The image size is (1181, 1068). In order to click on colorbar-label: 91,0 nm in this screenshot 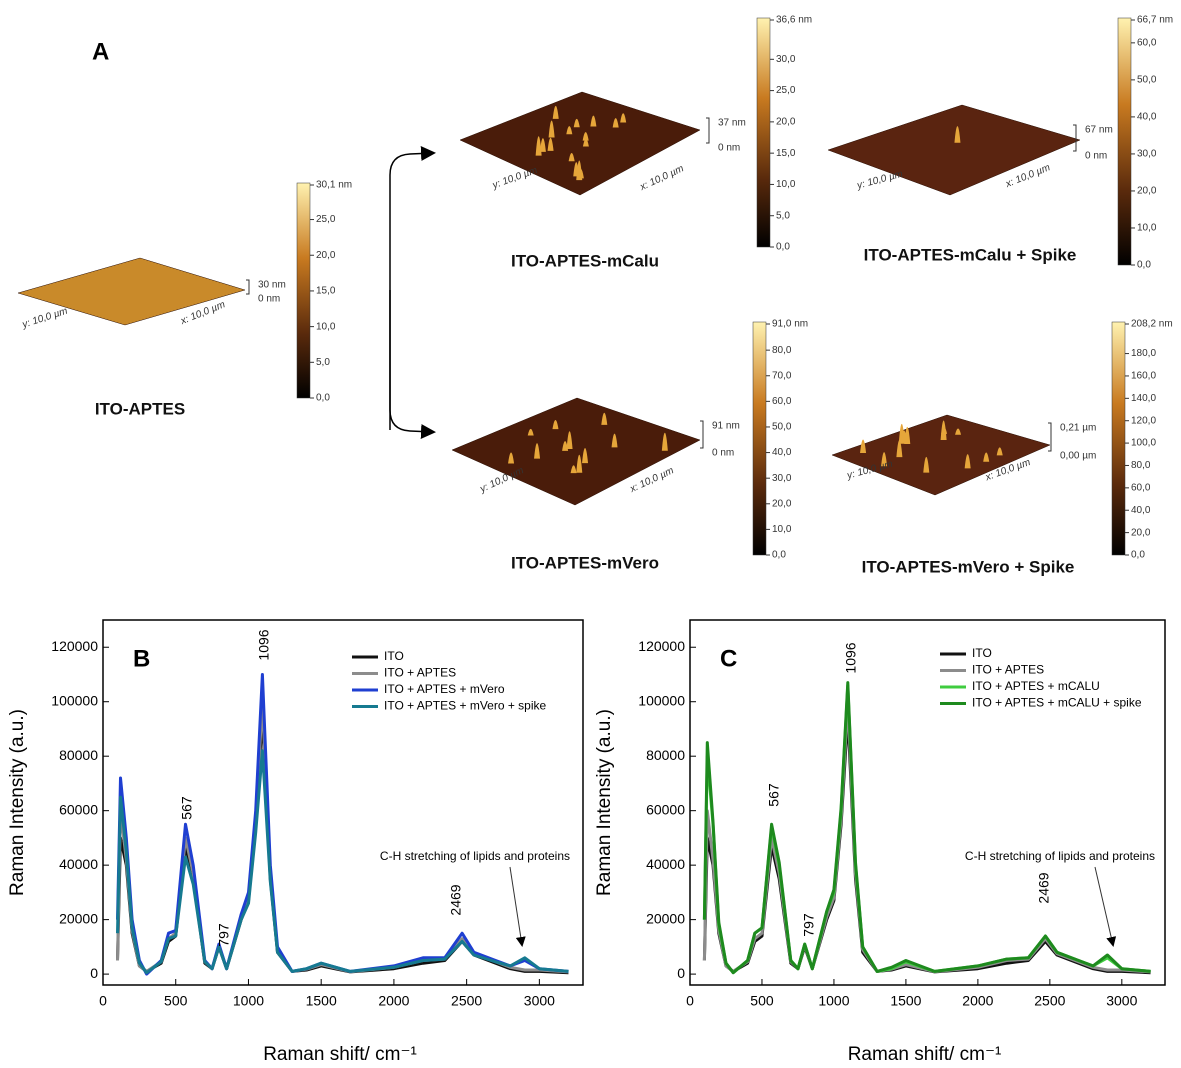, I will do `click(790, 324)`.